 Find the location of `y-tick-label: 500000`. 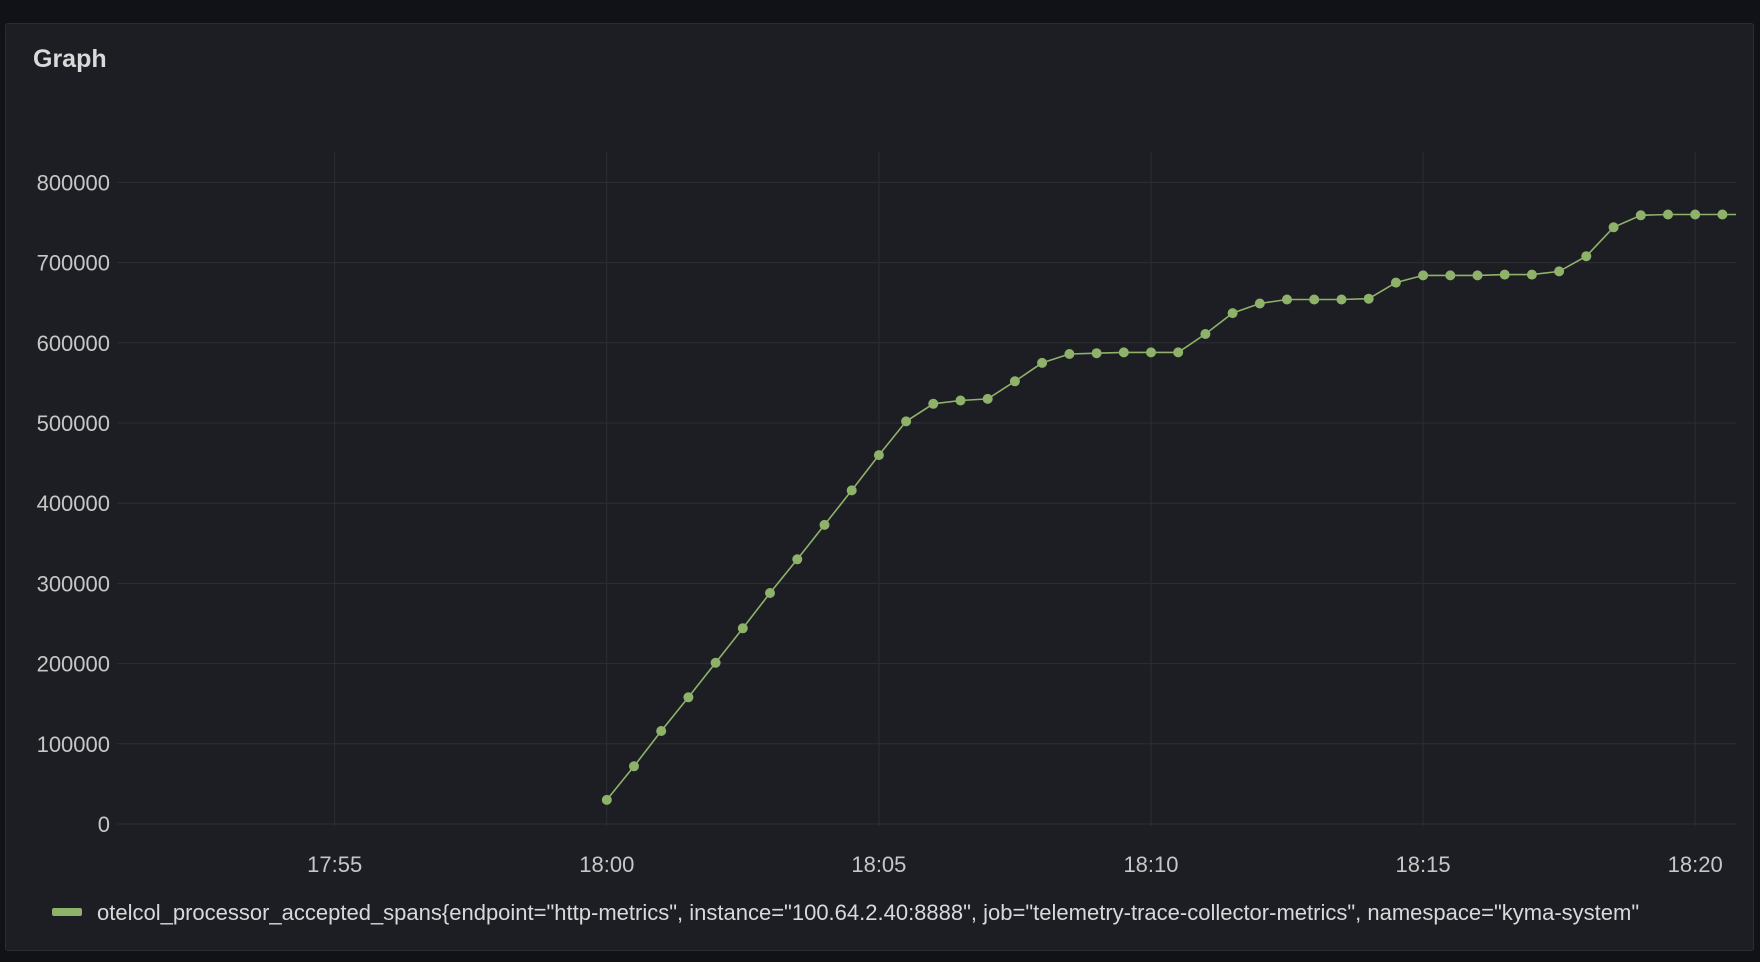

y-tick-label: 500000 is located at coordinates (73, 423).